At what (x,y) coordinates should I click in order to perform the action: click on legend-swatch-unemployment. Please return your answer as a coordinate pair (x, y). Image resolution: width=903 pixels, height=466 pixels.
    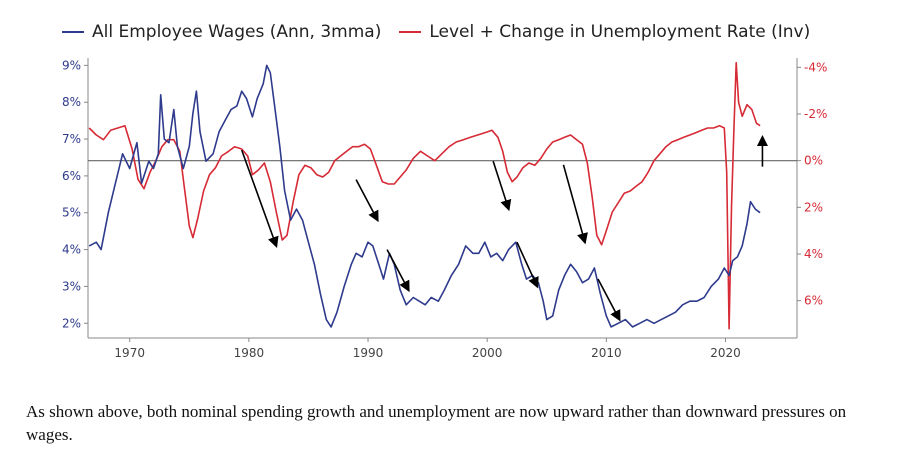
    Looking at the image, I should click on (410, 32).